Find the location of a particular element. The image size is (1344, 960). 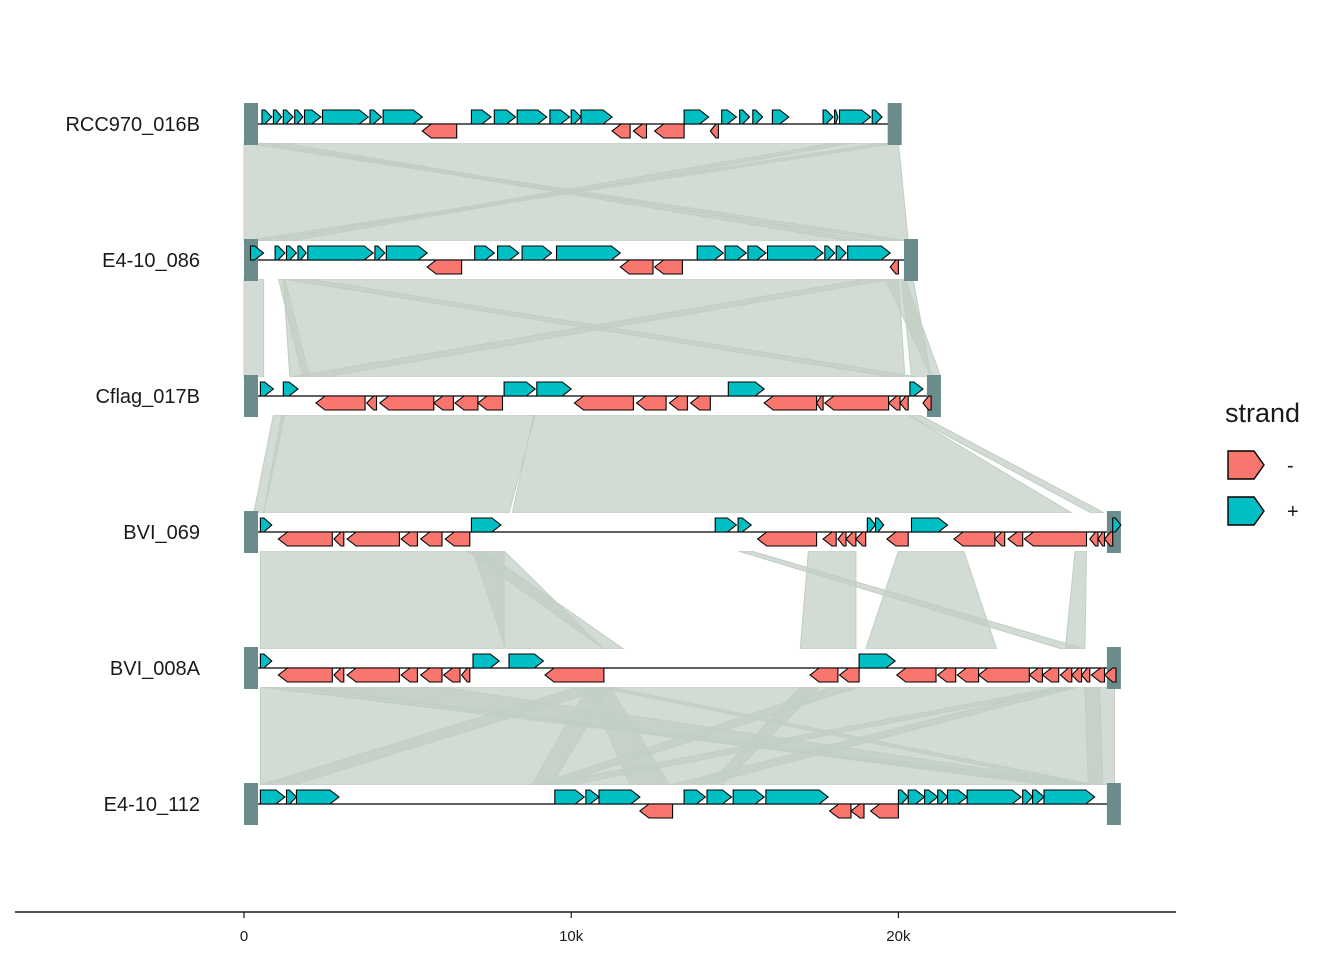

legend-label: + is located at coordinates (1293, 512).